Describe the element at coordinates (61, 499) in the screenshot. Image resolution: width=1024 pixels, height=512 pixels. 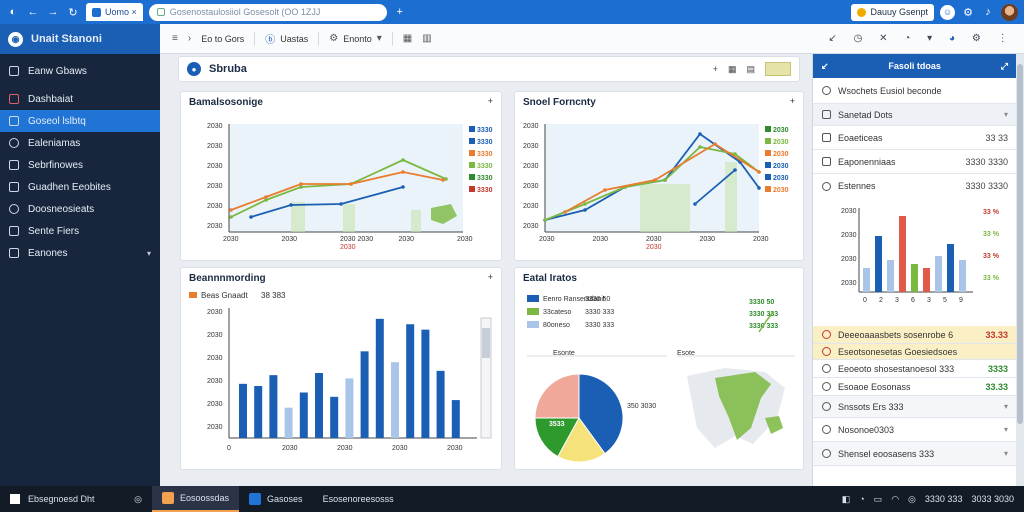
I see `start-label: Ebsegnoesd Dht` at that location.